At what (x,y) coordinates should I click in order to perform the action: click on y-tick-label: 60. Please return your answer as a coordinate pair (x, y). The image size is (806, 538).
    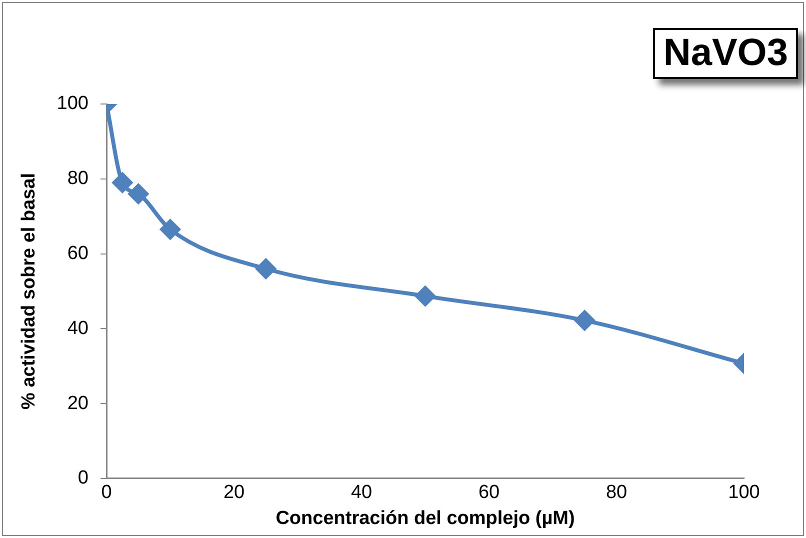
    Looking at the image, I should click on (77, 253).